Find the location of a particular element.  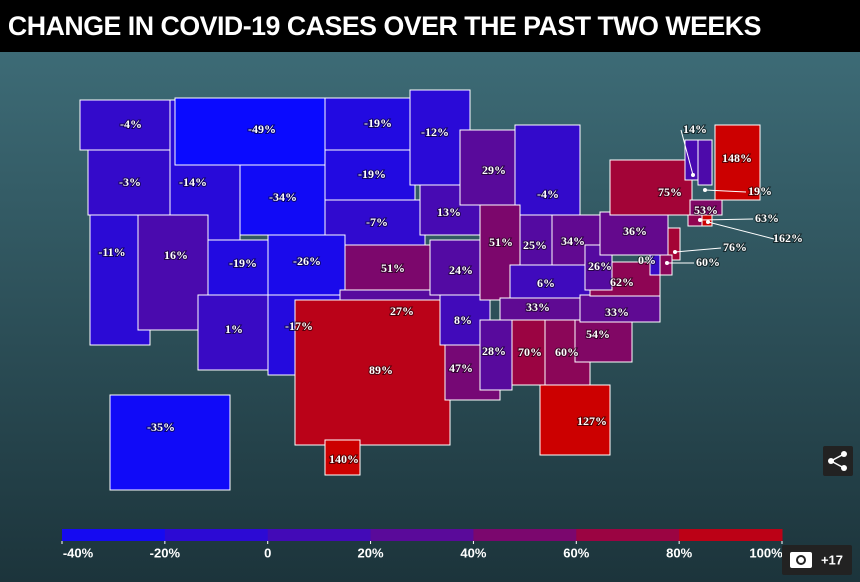

state-label: -35% is located at coordinates (161, 427).